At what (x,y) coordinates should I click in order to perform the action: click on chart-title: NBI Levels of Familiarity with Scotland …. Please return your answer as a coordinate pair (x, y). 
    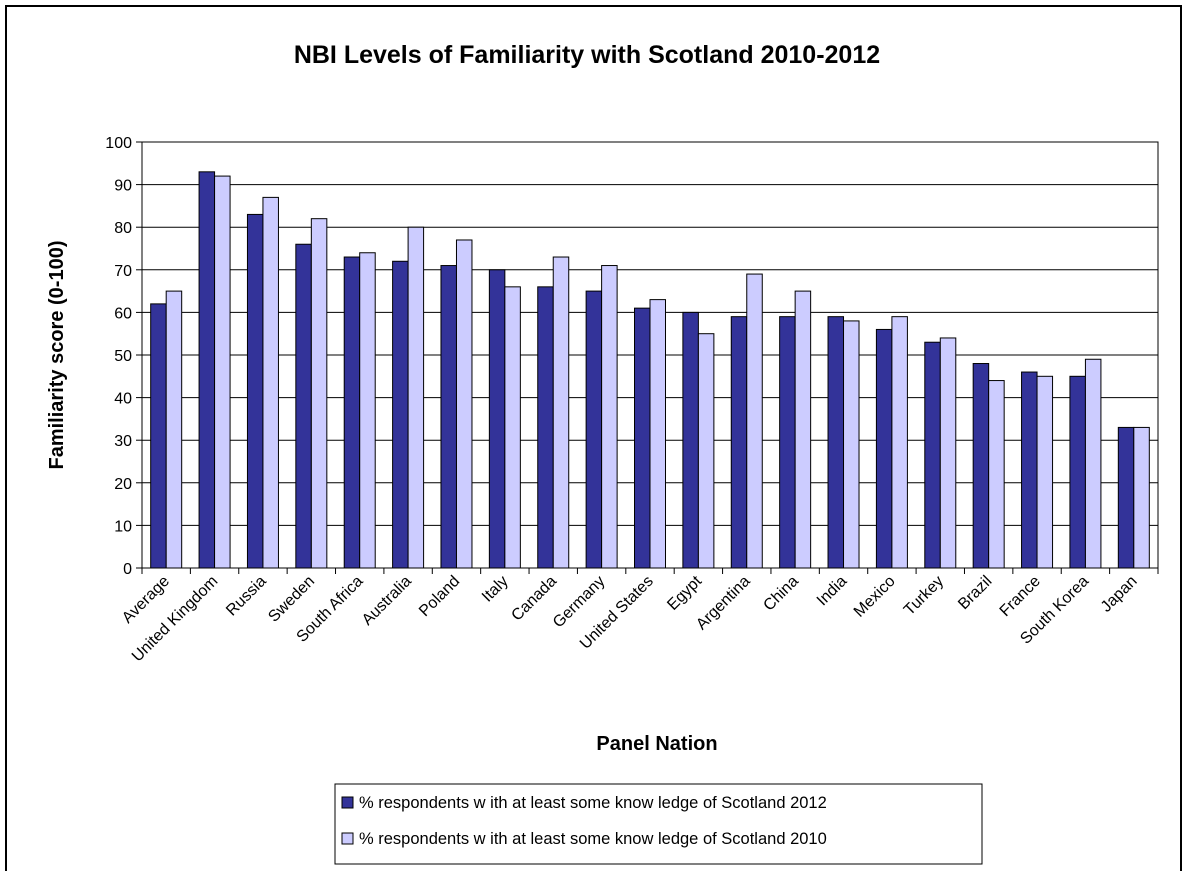
    Looking at the image, I should click on (587, 55).